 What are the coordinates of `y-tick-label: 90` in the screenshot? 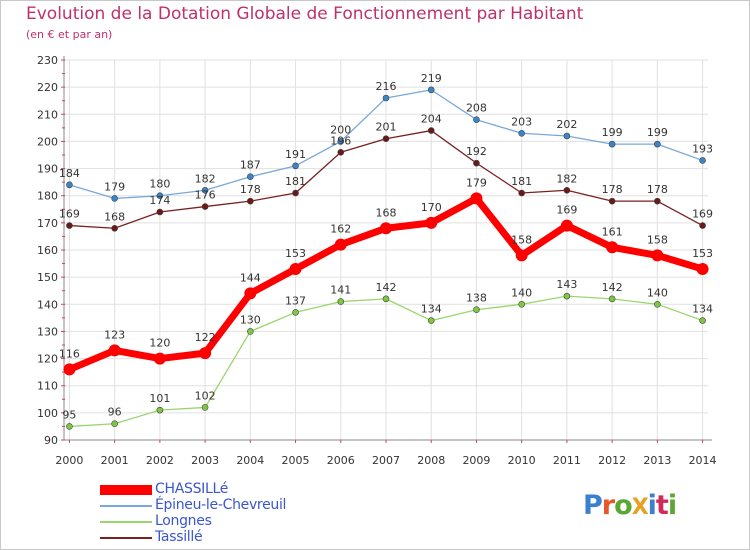 It's located at (51, 440).